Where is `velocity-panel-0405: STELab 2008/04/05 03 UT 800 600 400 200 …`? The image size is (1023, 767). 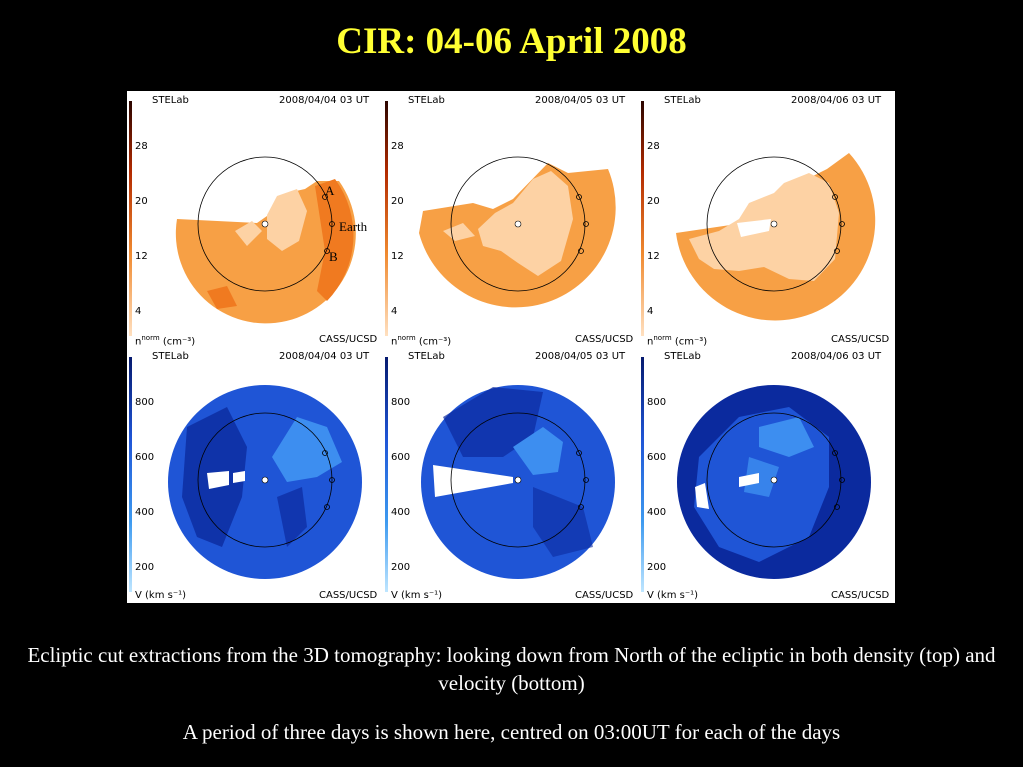
velocity-panel-0405: STELab 2008/04/05 03 UT 800 600 400 200 … is located at coordinates (511, 475).